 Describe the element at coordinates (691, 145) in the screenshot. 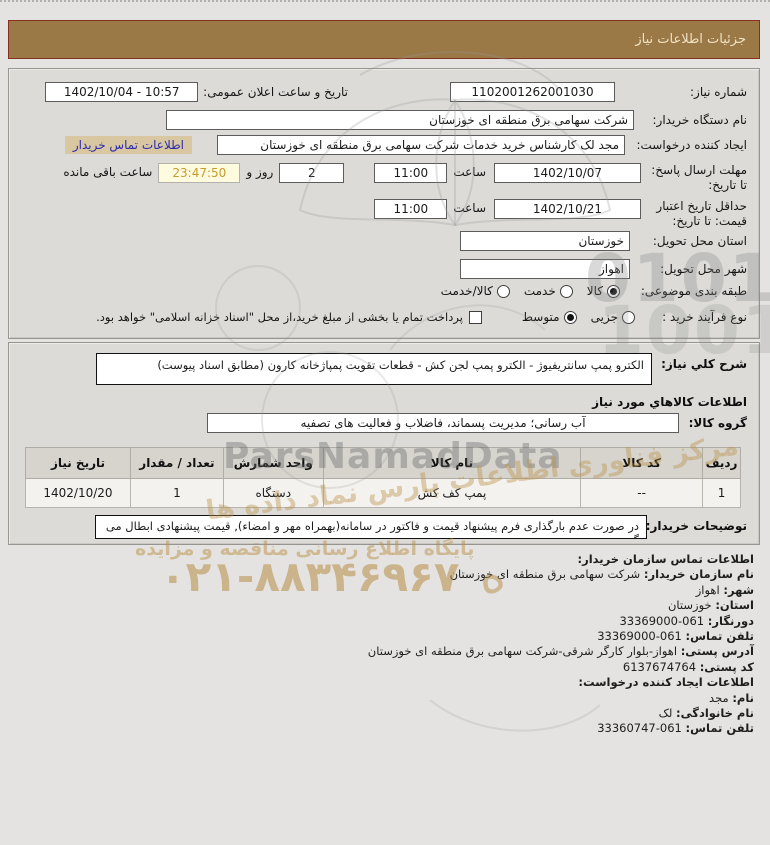

I see `request-creator-label: ایجاد کننده درخواست:` at that location.